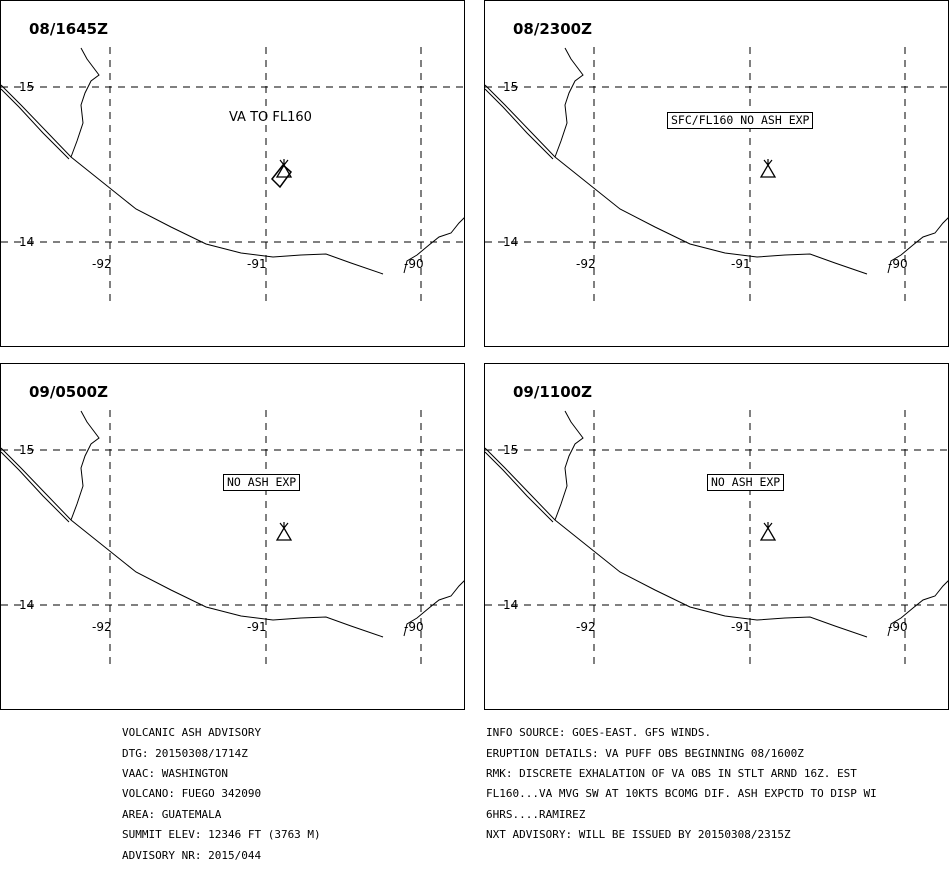 The width and height of the screenshot is (950, 871). I want to click on advisory-summit: SUMMIT ELEV: 12346 FT (3763 M), so click(221, 835).